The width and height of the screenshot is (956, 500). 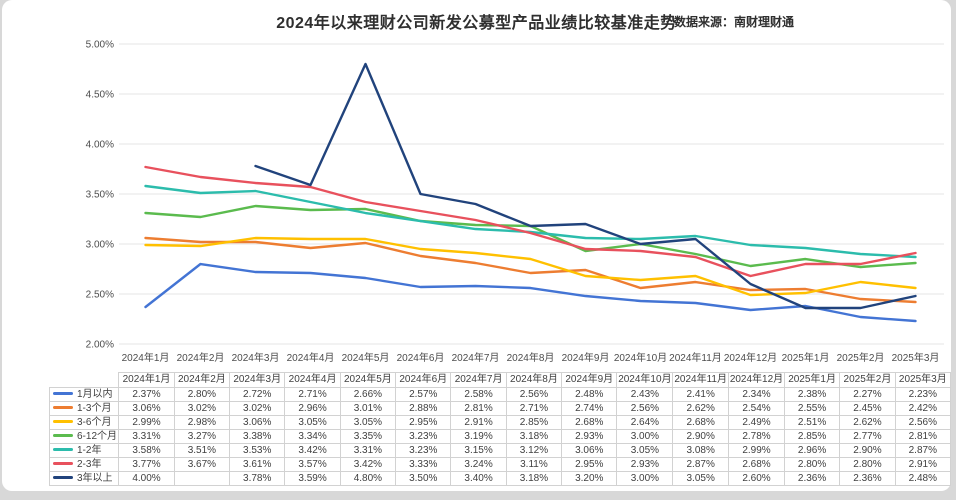 I want to click on y-tick-label: 4.00%, so click(x=100, y=145).